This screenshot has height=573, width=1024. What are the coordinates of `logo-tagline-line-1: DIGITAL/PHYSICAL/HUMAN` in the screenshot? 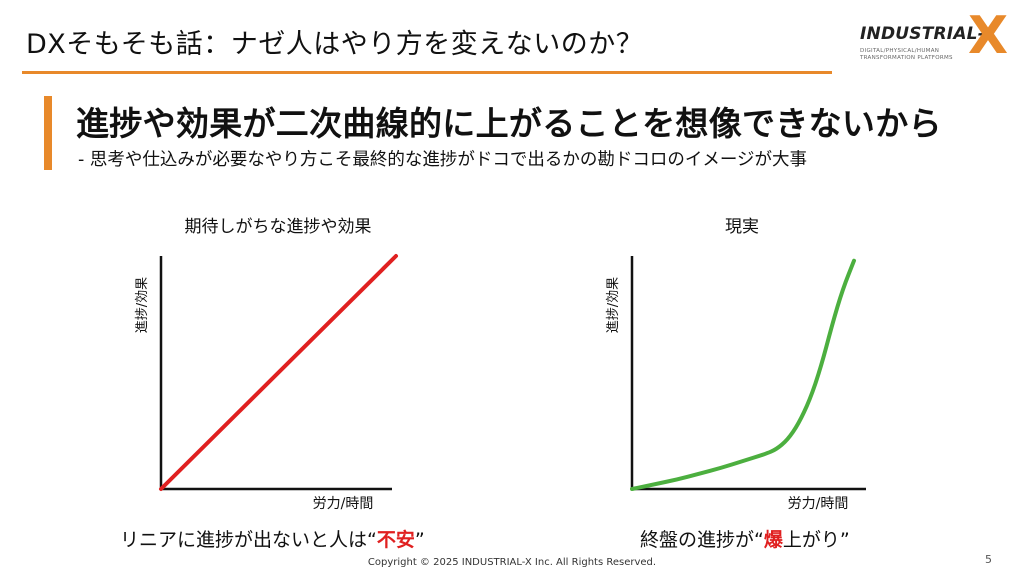 It's located at (900, 51).